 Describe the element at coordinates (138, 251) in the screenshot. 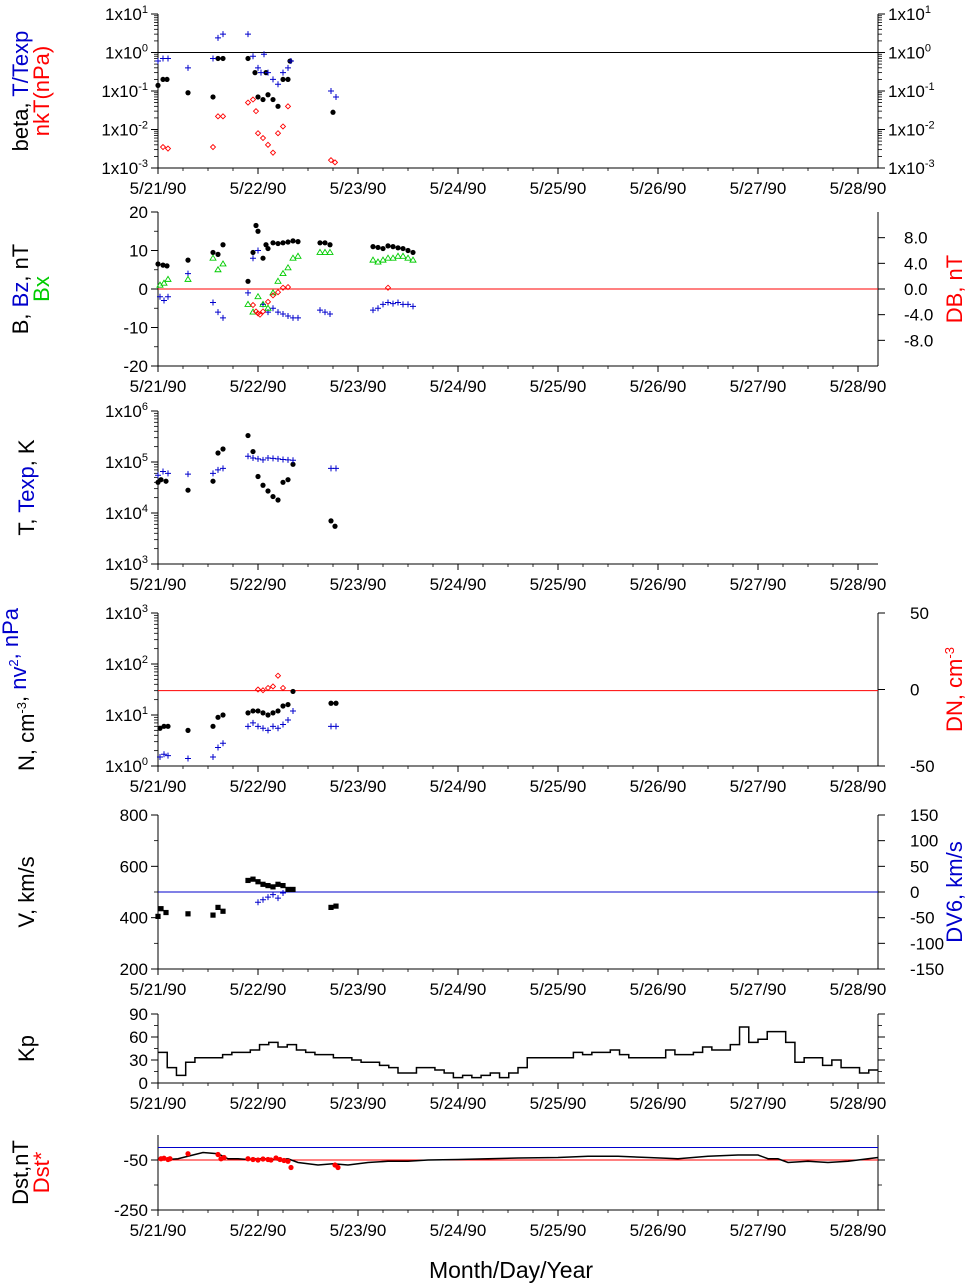

I see `y-tick-label: 10` at that location.